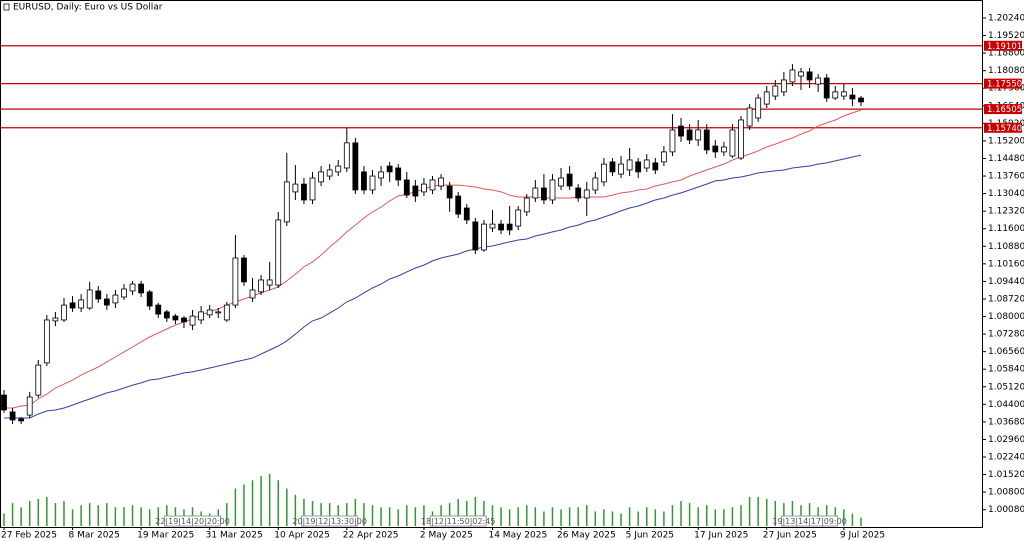 This screenshot has width=1024, height=541. What do you see at coordinates (1006, 264) in the screenshot?
I see `y-tick-label: 1.10160` at bounding box center [1006, 264].